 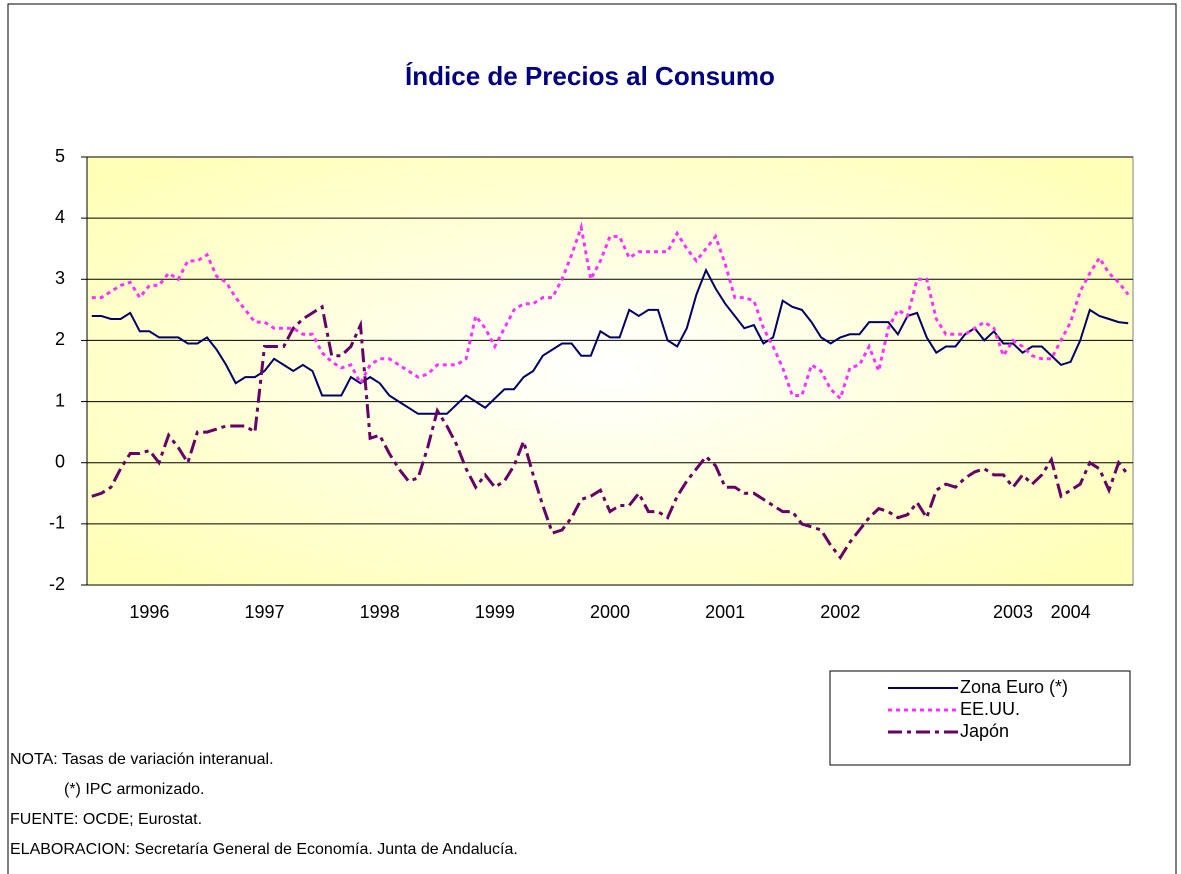 I want to click on legend-label: Japón, so click(x=984, y=731).